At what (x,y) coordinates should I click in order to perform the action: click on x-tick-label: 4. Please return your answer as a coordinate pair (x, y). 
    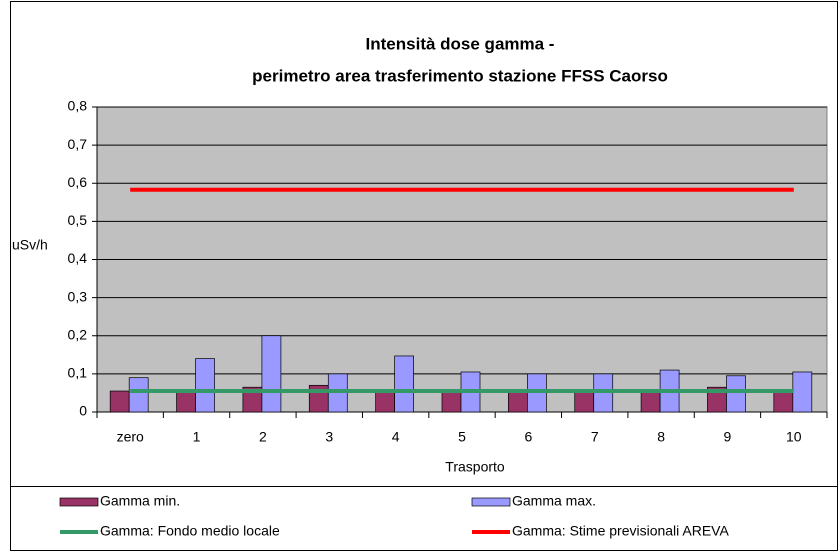
    Looking at the image, I should click on (396, 437).